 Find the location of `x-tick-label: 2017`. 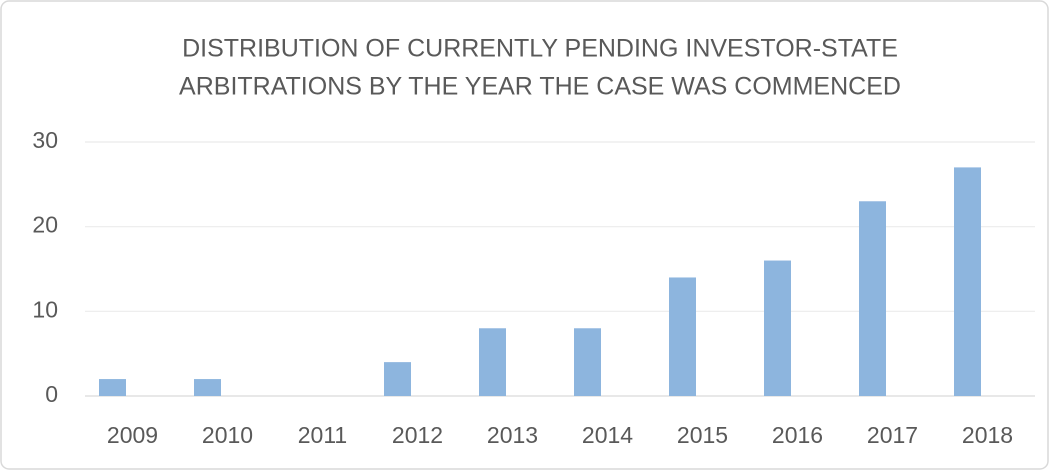

x-tick-label: 2017 is located at coordinates (892, 435).